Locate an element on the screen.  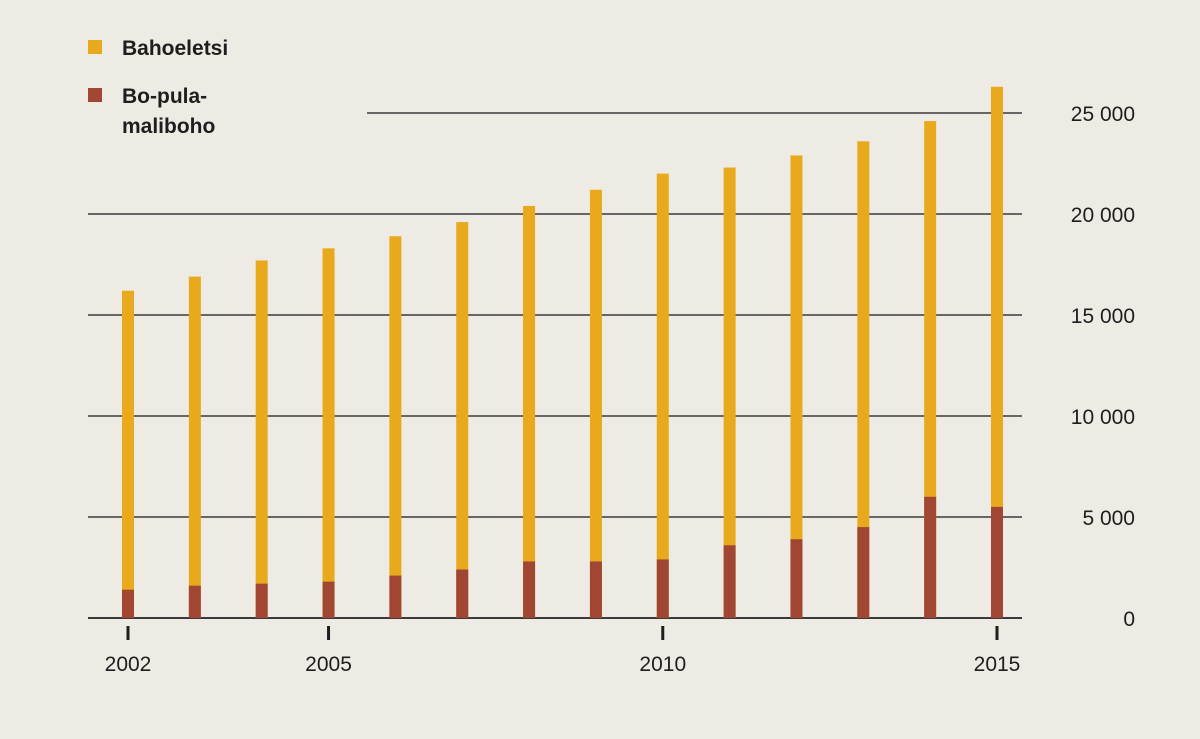
legend-item-bo-pula-maliboho: Bo-pula-maliboho is located at coordinates (175, 112).